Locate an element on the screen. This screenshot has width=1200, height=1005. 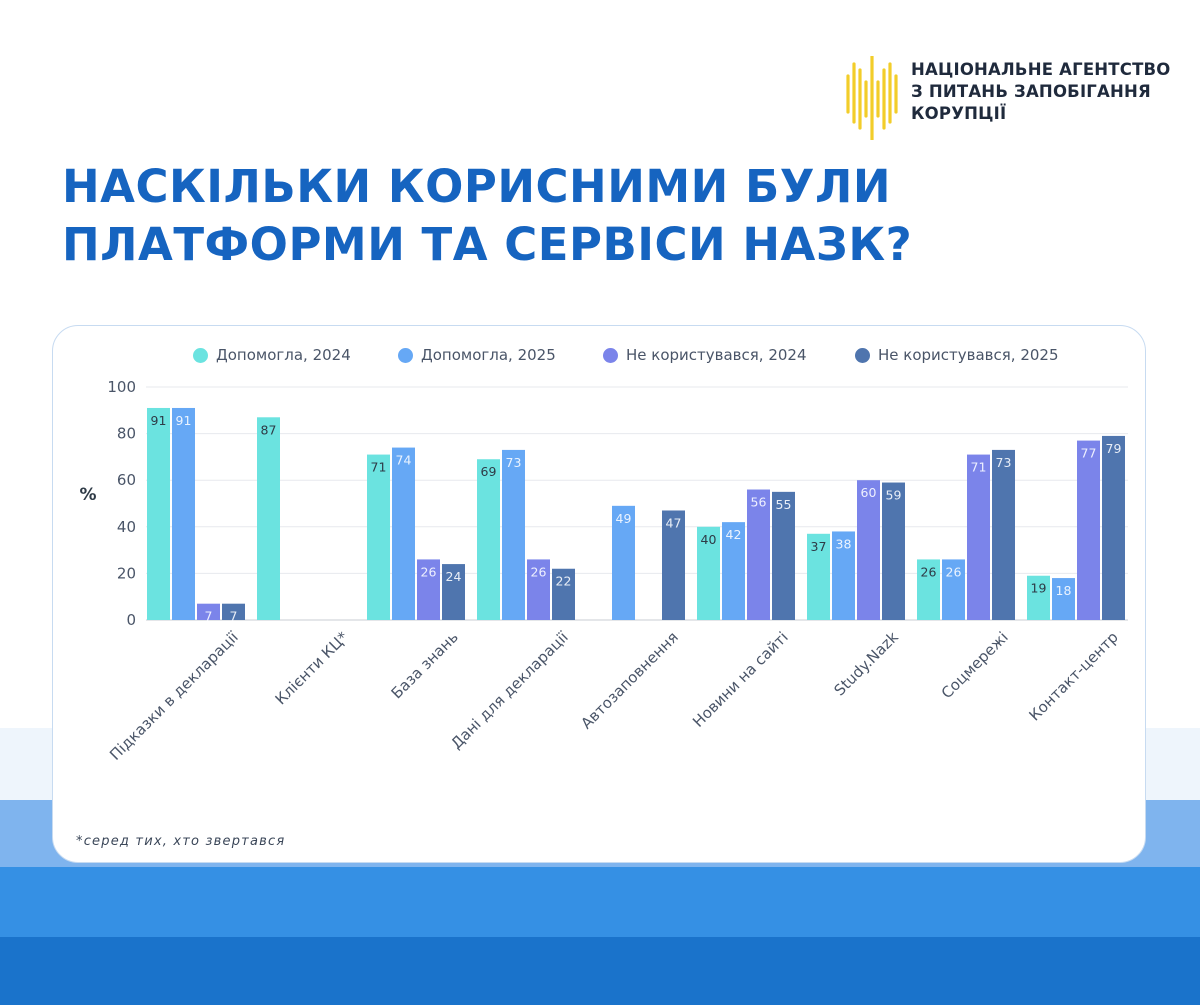
y-tick-label-100: 100 is located at coordinates (121, 387).